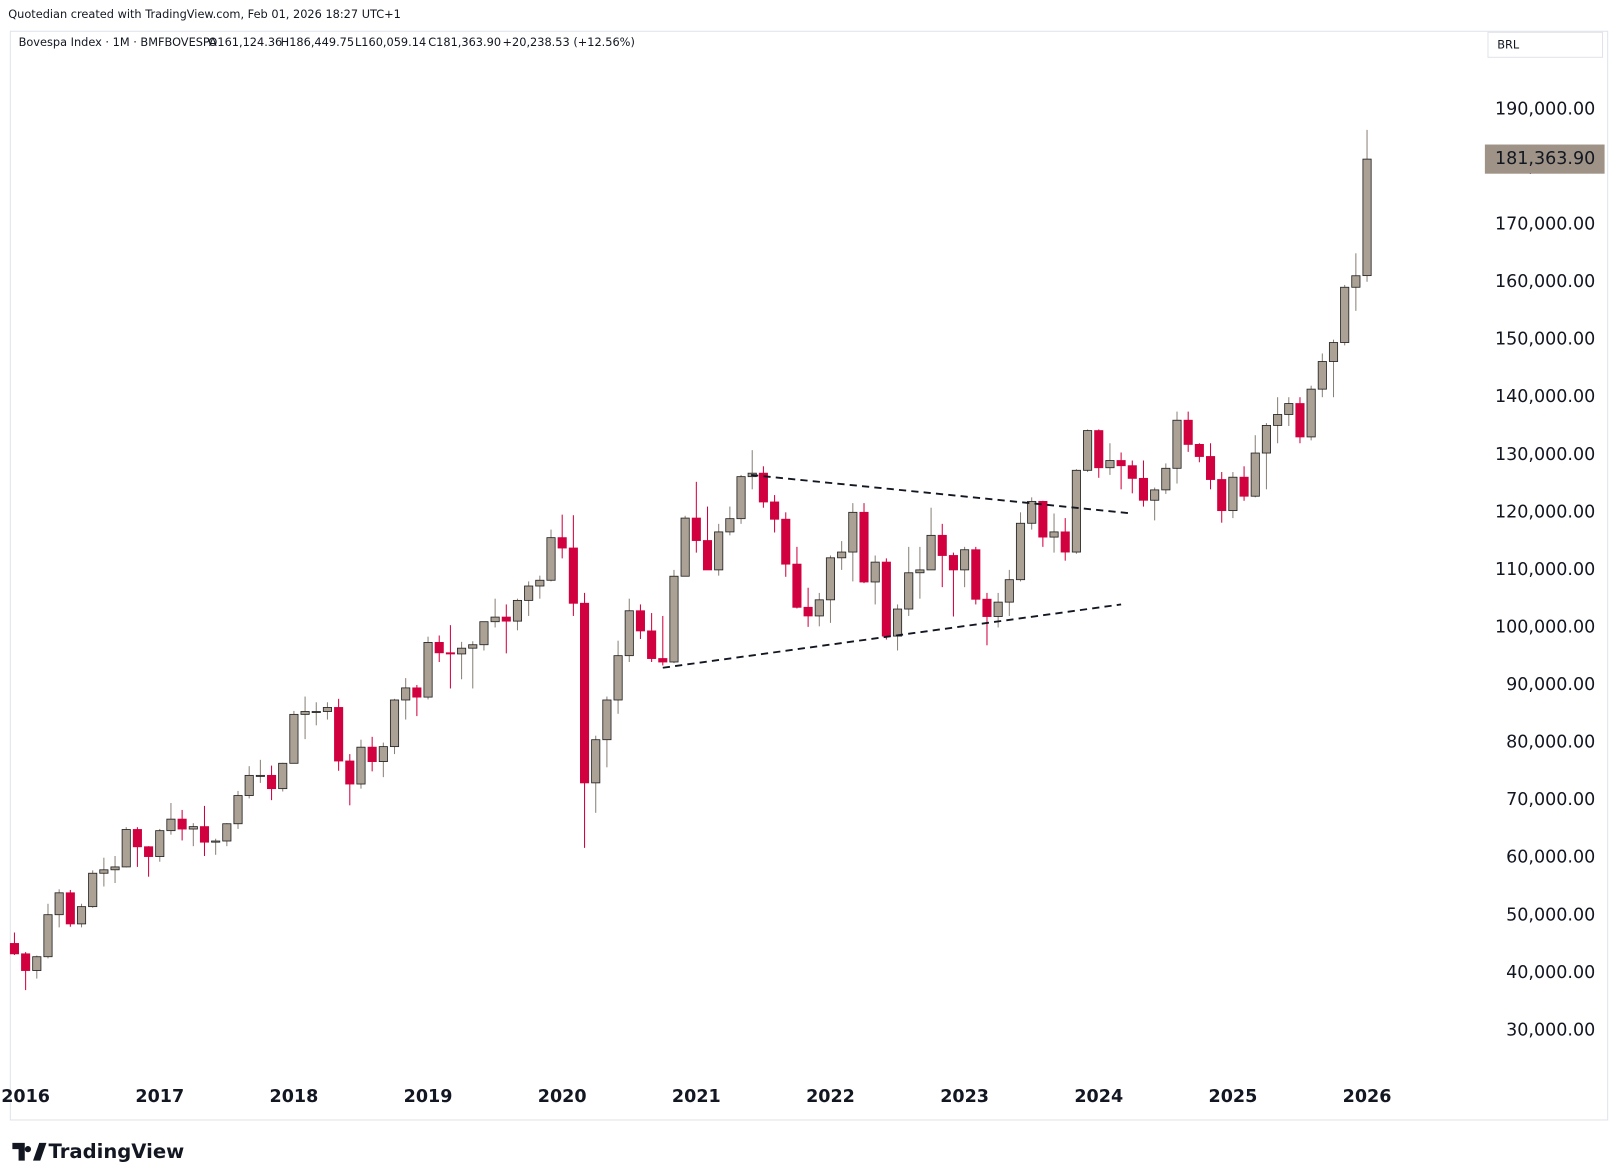 The image size is (1618, 1170). What do you see at coordinates (1545, 570) in the screenshot?
I see `y-tick-label: 110,000.00` at bounding box center [1545, 570].